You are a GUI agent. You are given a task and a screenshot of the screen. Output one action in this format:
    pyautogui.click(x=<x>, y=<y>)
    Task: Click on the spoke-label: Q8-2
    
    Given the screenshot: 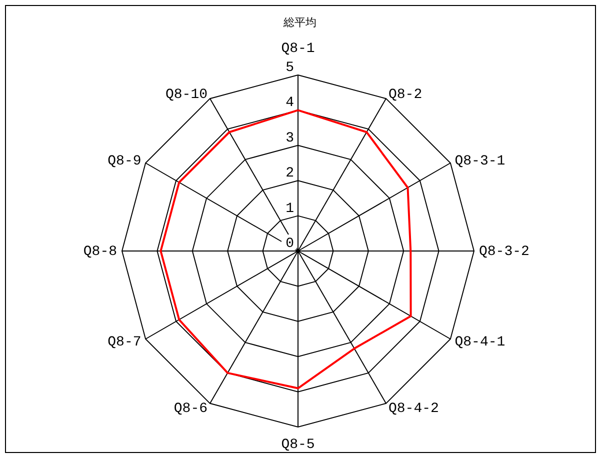 What is the action you would take?
    pyautogui.click(x=405, y=95)
    